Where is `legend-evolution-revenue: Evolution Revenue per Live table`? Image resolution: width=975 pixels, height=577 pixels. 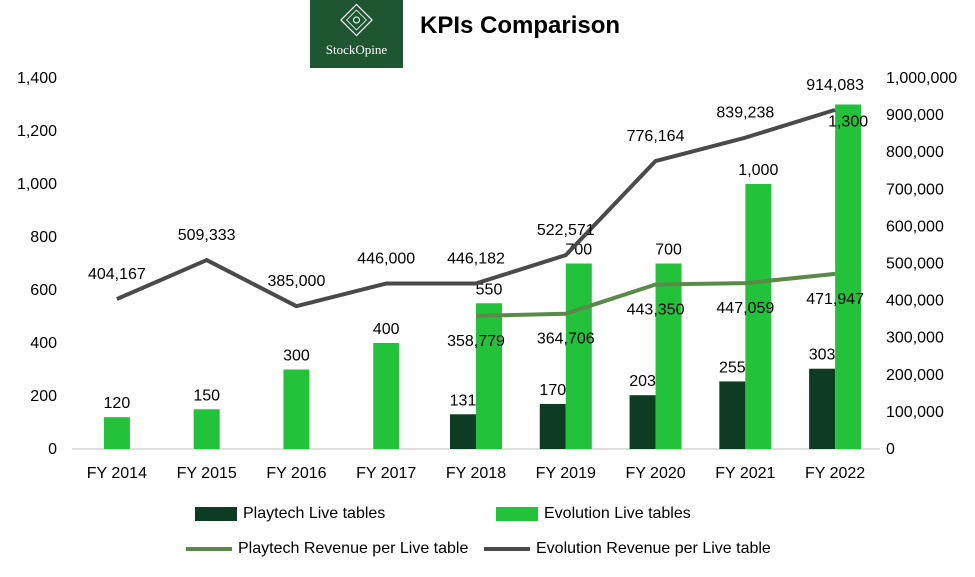 legend-evolution-revenue: Evolution Revenue per Live table is located at coordinates (627, 549).